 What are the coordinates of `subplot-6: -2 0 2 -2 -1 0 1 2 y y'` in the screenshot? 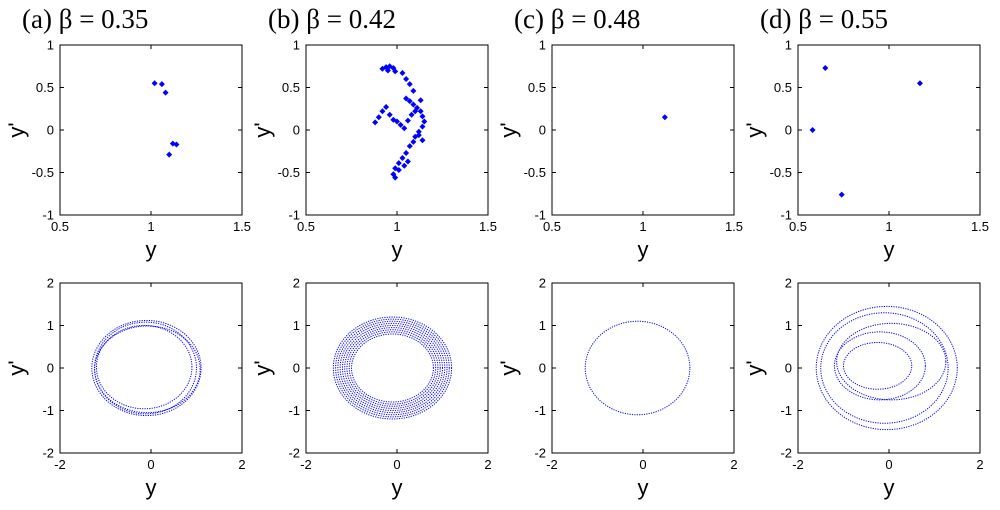 It's located at (371, 388).